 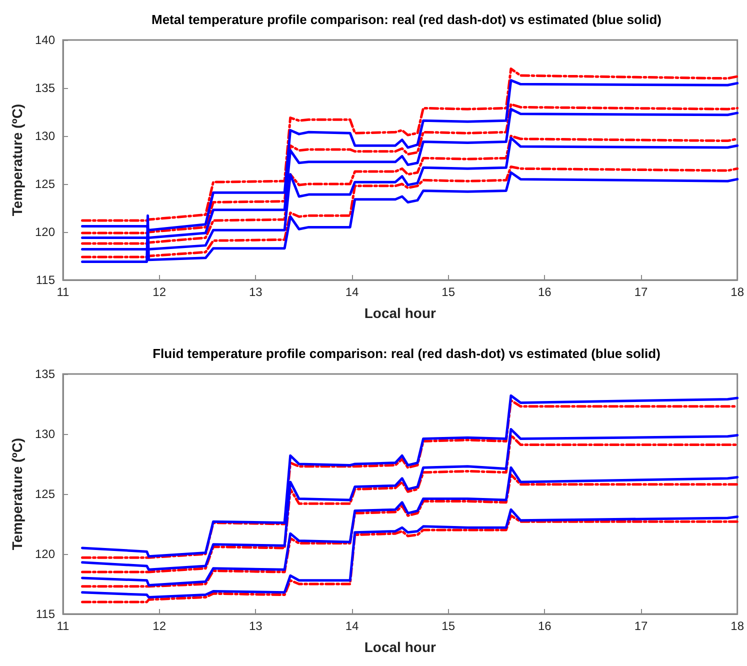 What do you see at coordinates (45, 40) in the screenshot?
I see `y-tick-label: 140` at bounding box center [45, 40].